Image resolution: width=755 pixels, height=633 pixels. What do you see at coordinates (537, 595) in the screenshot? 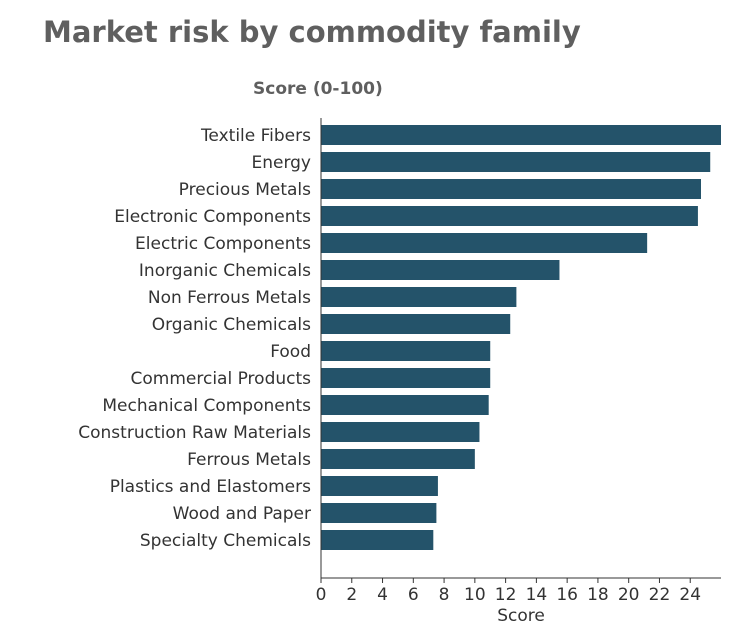
I see `x-tick-label: 14` at bounding box center [537, 595].